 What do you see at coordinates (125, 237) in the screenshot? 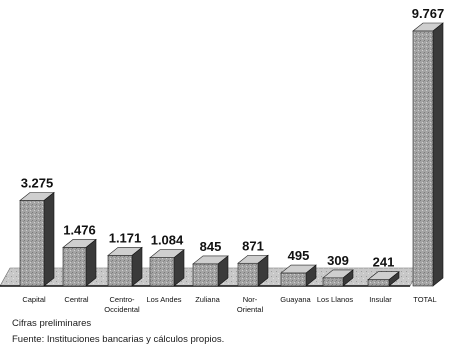
I see `value-label-2: 1.171` at bounding box center [125, 237].